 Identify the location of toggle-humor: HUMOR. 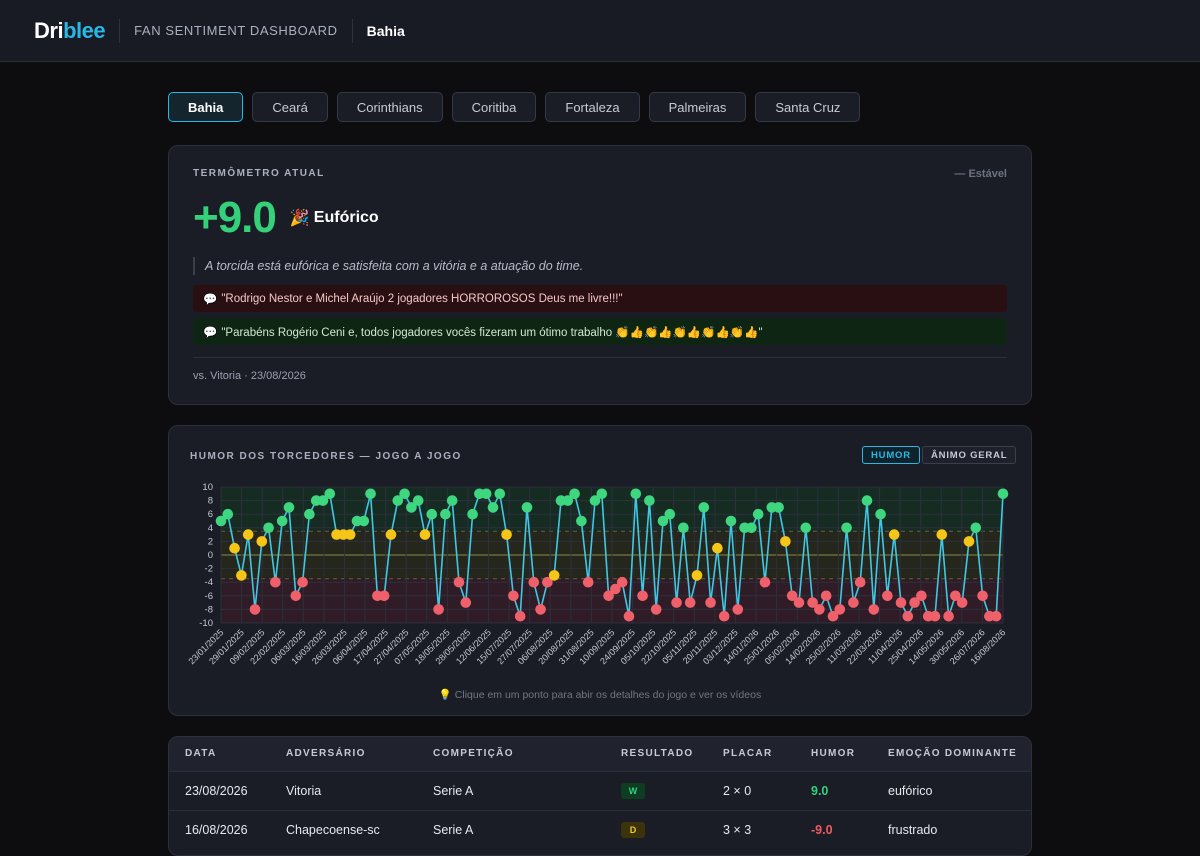
(891, 455).